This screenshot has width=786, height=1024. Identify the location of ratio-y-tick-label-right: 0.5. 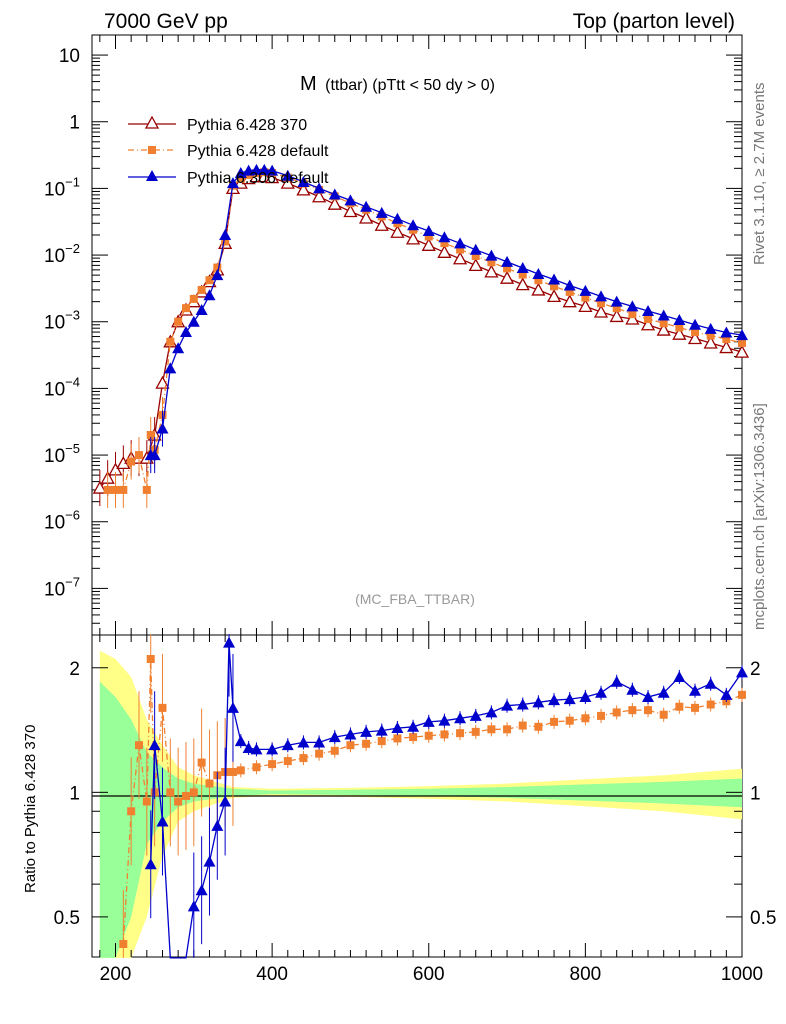
(763, 918).